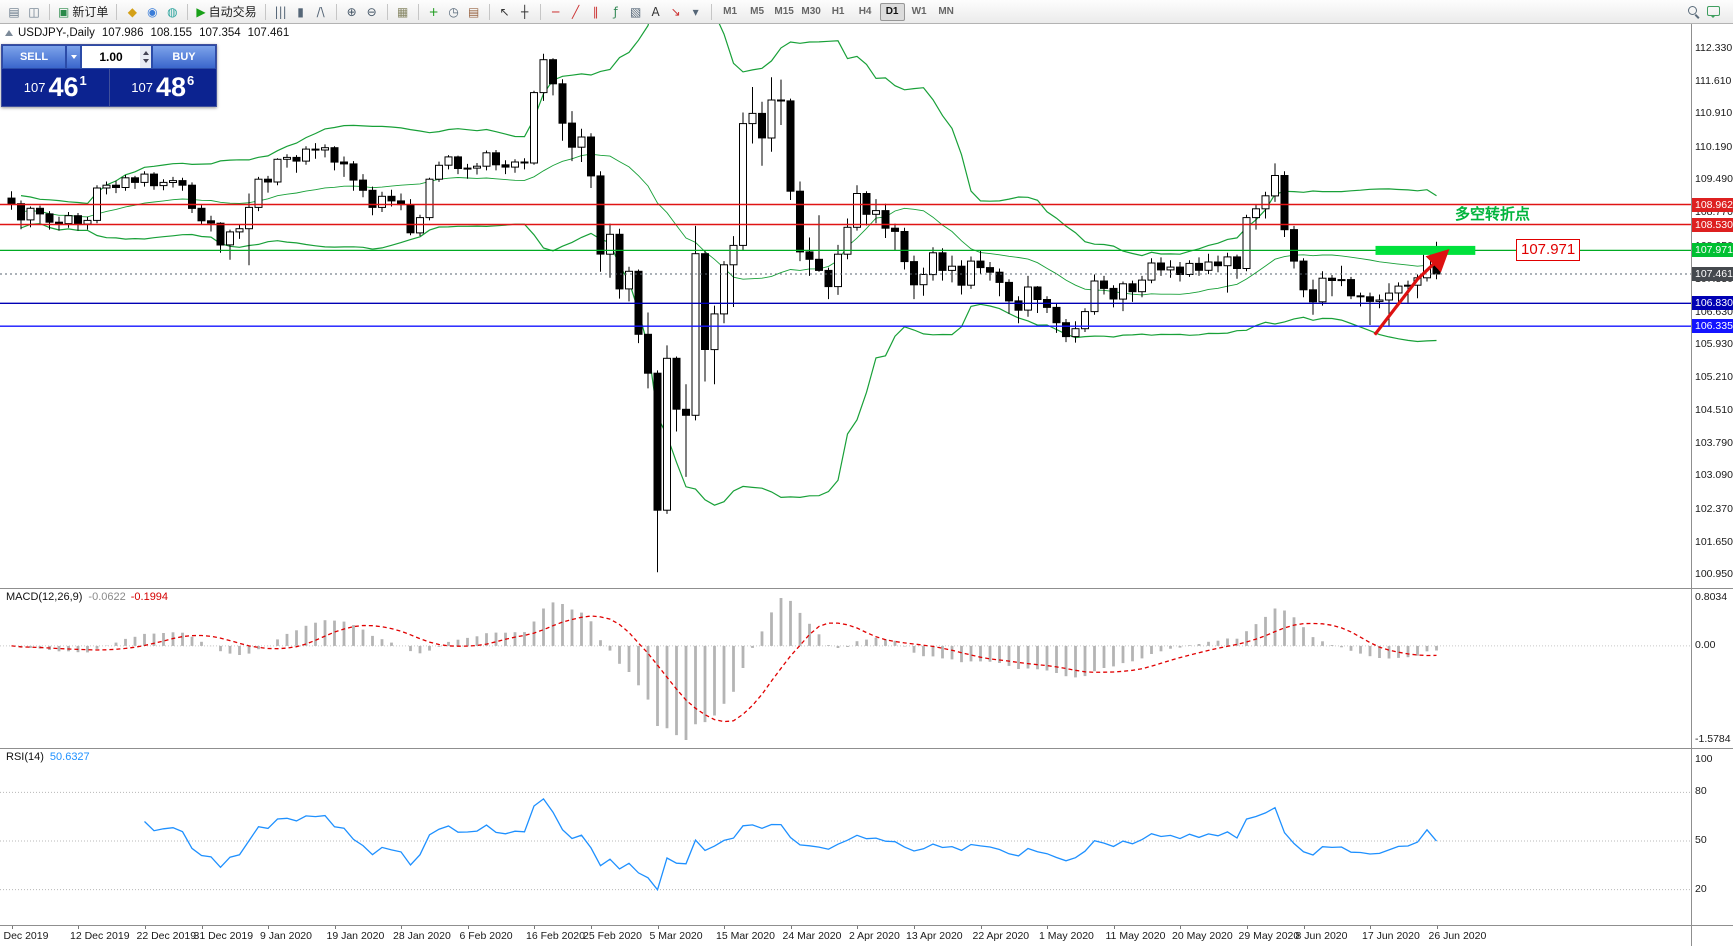 The image size is (1733, 946). I want to click on tools-dropdown-icon: ▾, so click(696, 12).